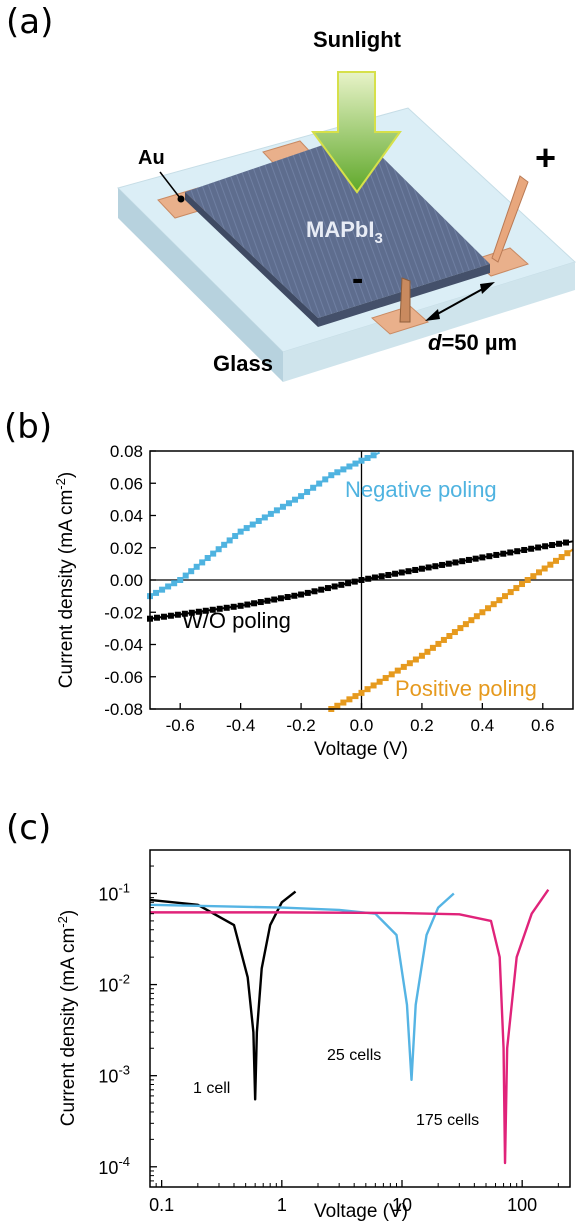 This screenshot has width=584, height=1223. What do you see at coordinates (354, 1055) in the screenshot?
I see `series-label-25-cells: 25 cells` at bounding box center [354, 1055].